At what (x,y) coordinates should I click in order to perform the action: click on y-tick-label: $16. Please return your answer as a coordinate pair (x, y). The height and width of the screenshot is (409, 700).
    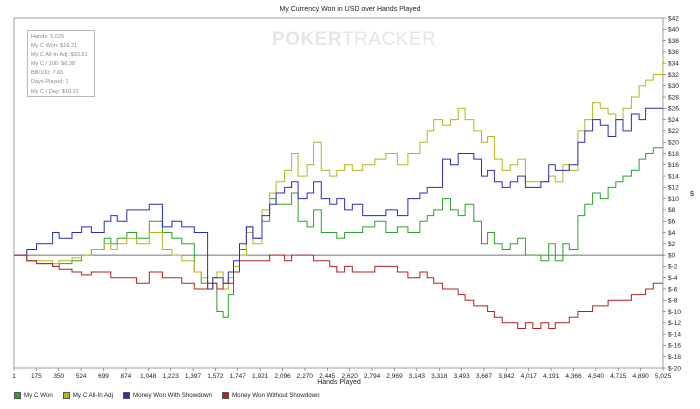
    Looking at the image, I should click on (673, 165).